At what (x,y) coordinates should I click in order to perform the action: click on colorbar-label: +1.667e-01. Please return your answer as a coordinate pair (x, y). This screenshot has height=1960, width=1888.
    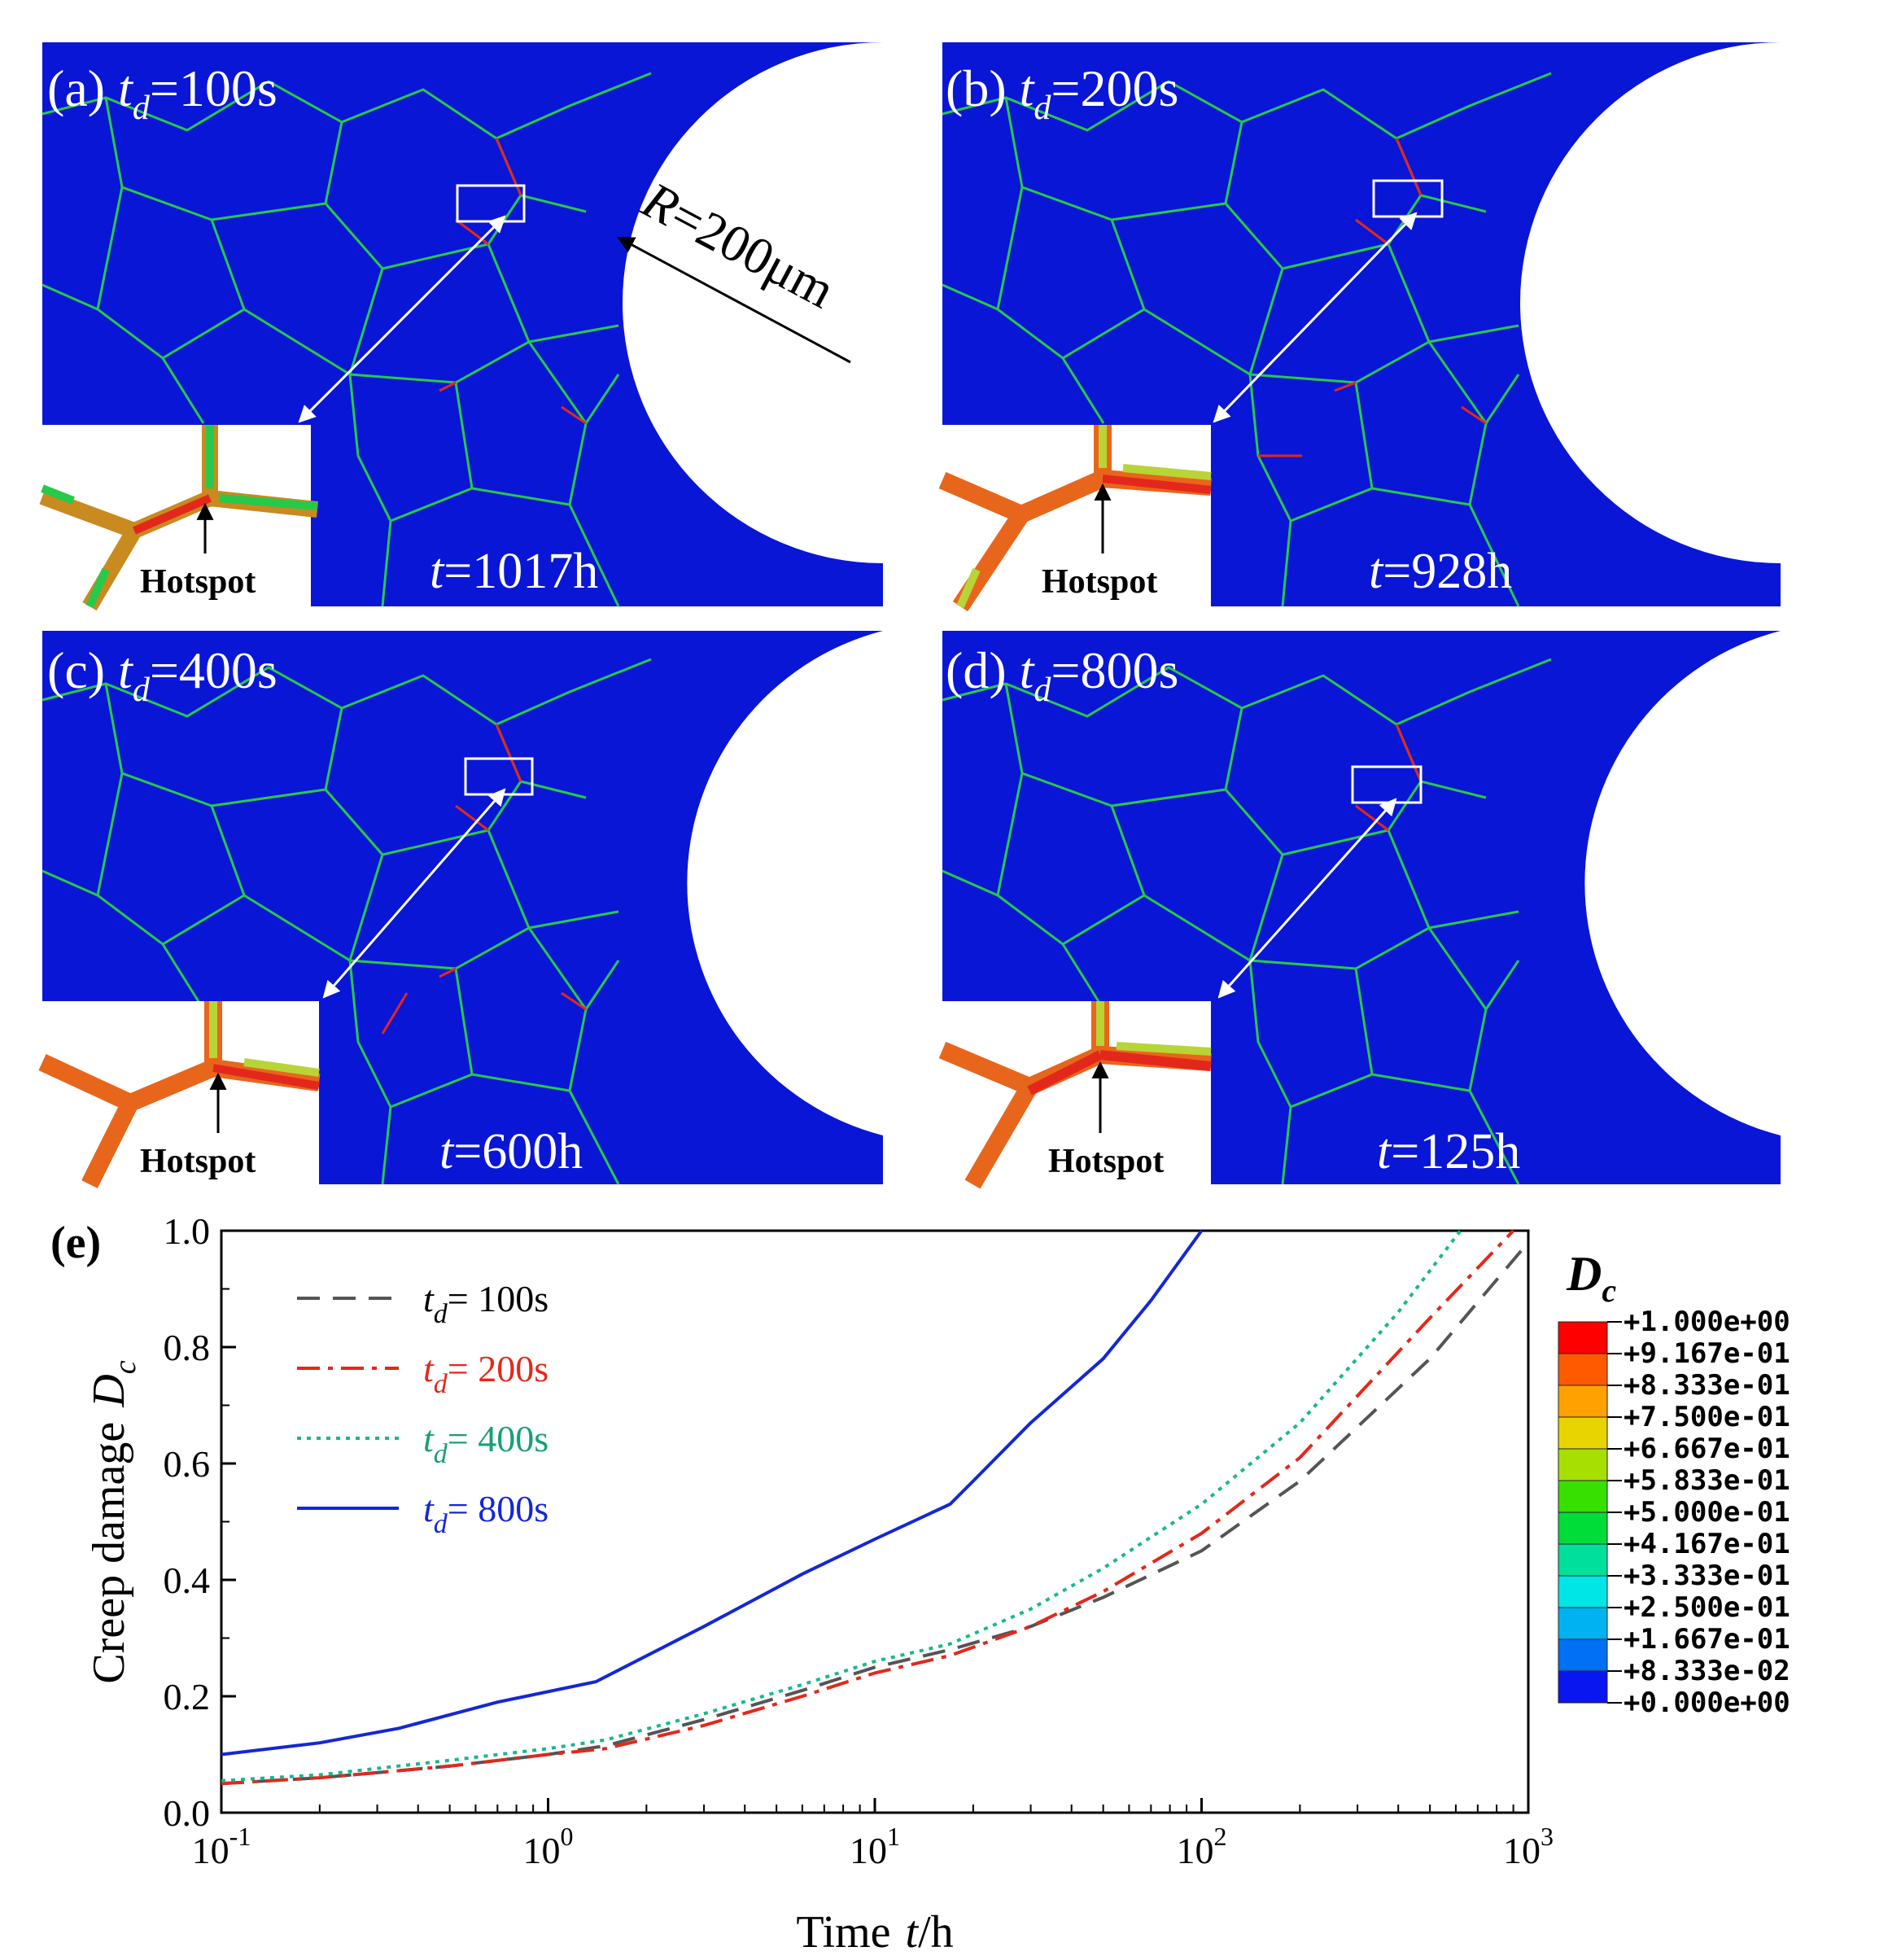
    Looking at the image, I should click on (1707, 1639).